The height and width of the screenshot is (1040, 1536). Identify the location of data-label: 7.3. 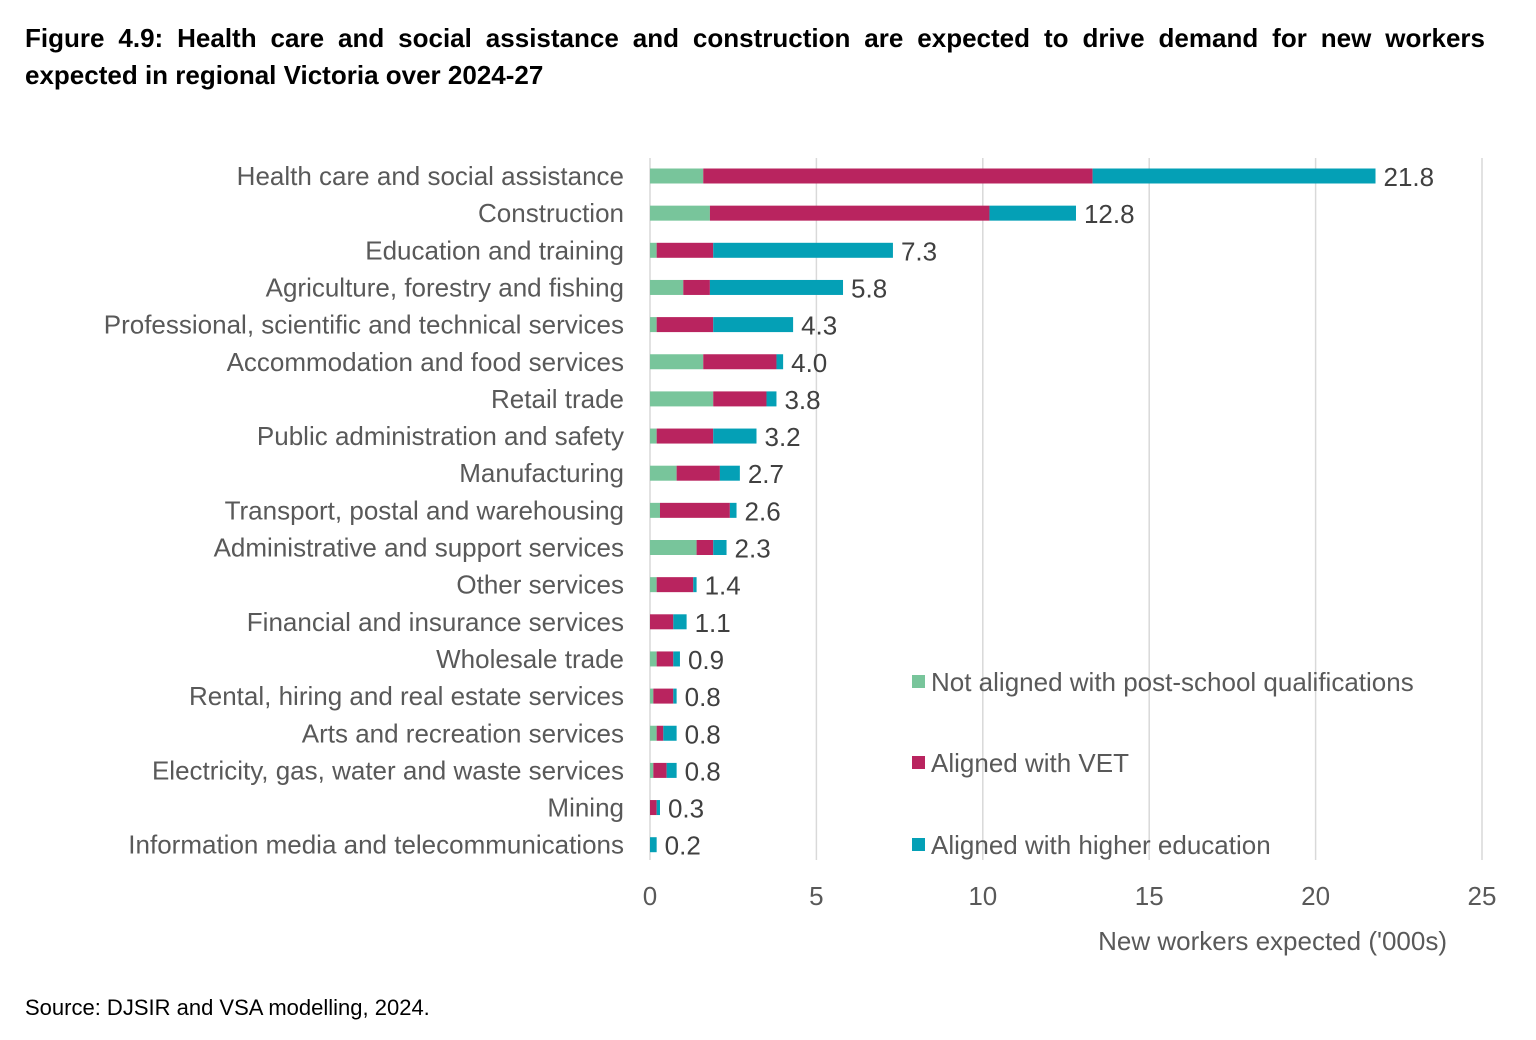
(919, 251).